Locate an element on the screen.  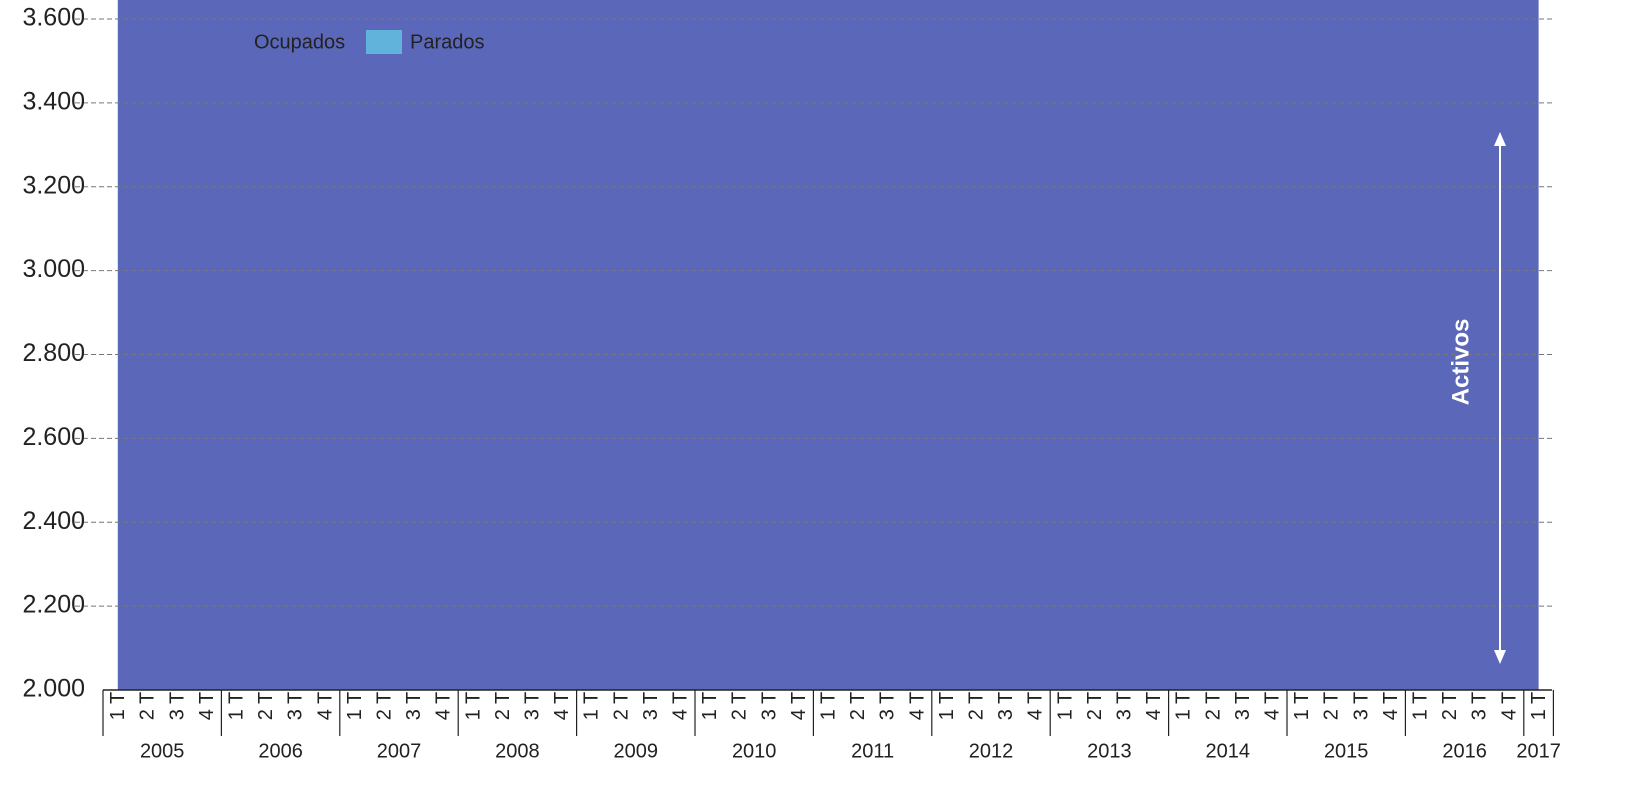
y-tick-label: 3.000 is located at coordinates (53, 269).